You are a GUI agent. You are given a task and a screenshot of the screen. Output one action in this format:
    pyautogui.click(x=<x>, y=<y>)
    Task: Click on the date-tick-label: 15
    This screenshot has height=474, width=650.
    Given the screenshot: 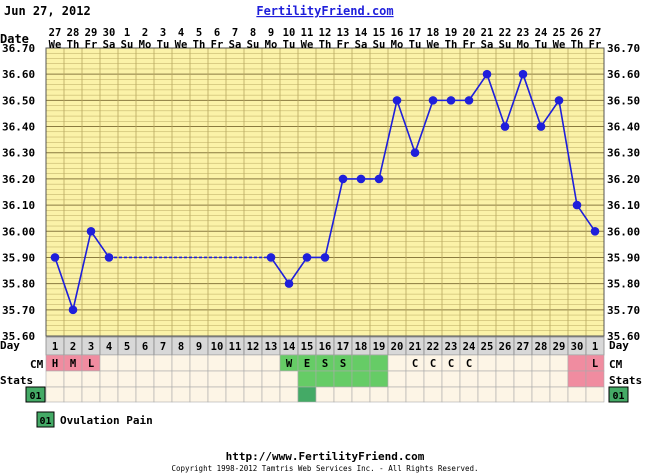 What is the action you would take?
    pyautogui.click(x=379, y=33)
    